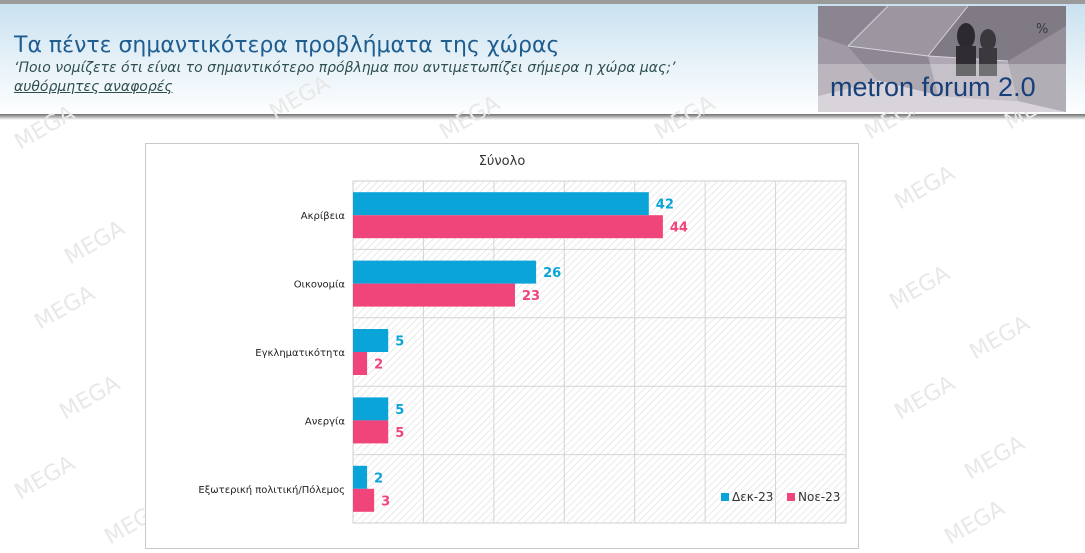  What do you see at coordinates (752, 497) in the screenshot?
I see `legend-label: Δεκ-23` at bounding box center [752, 497].